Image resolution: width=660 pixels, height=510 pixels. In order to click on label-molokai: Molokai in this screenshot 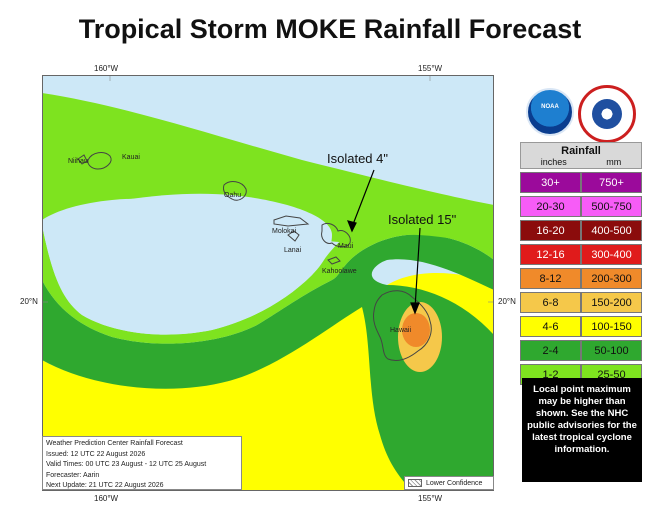, I will do `click(284, 231)`.